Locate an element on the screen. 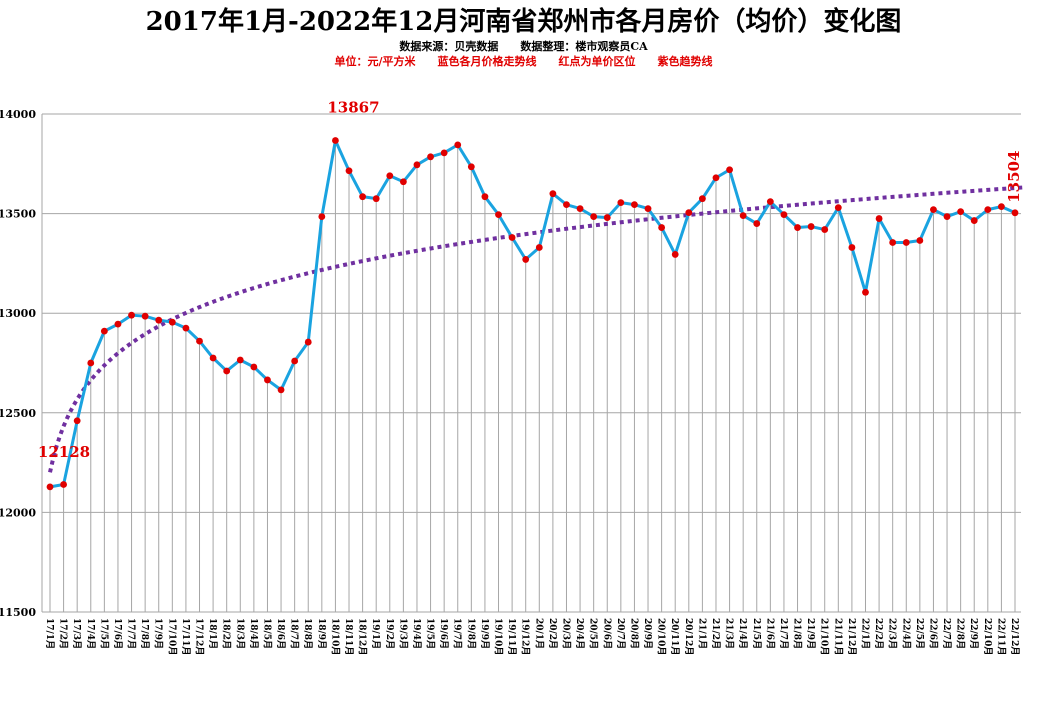 The width and height of the screenshot is (1047, 710). x-tick-label: 18/2月 is located at coordinates (226, 633).